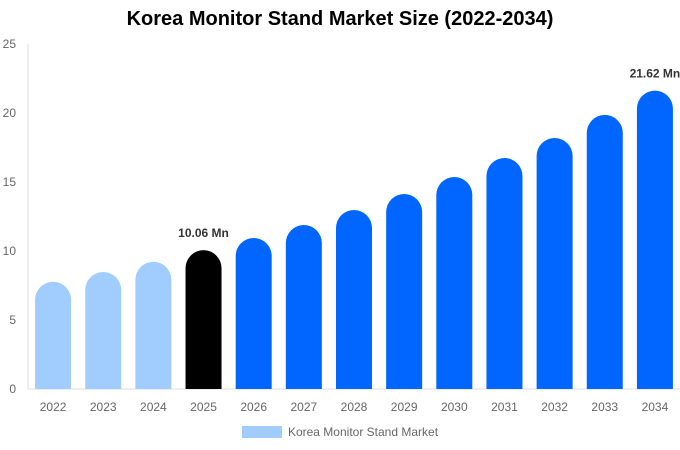 Image resolution: width=680 pixels, height=450 pixels. I want to click on data-label: 10.06 Mn, so click(203, 233).